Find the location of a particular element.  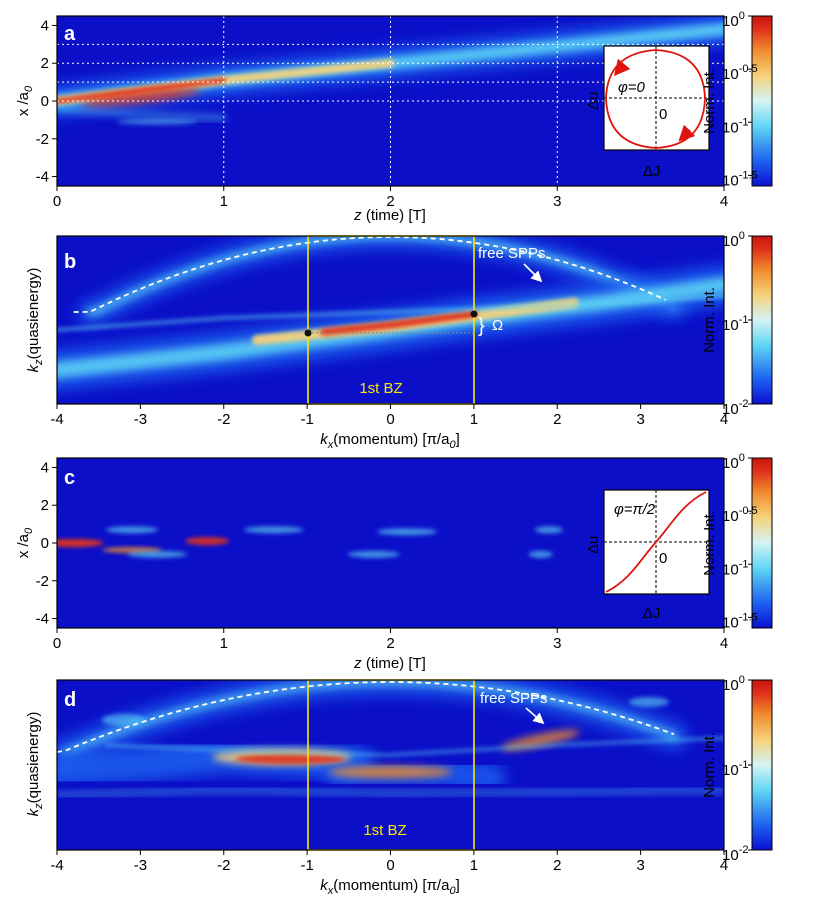

panel-c-heatmap is located at coordinates (338, 542).